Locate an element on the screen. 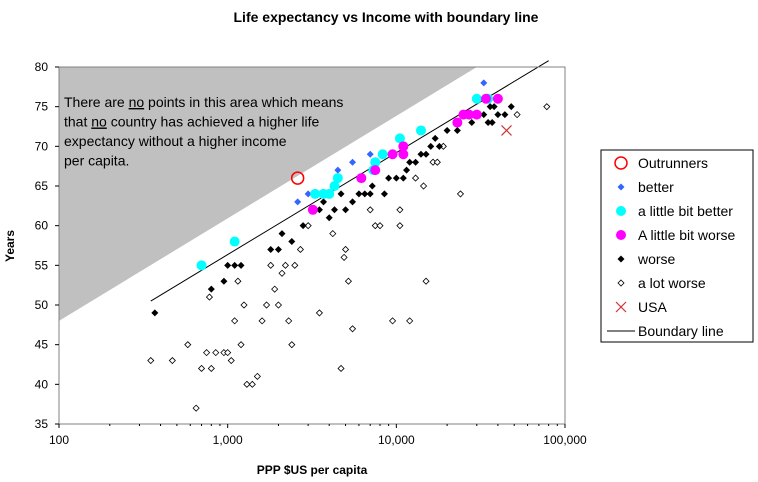 The width and height of the screenshot is (758, 482). legend-label: a little bit better is located at coordinates (685, 211).